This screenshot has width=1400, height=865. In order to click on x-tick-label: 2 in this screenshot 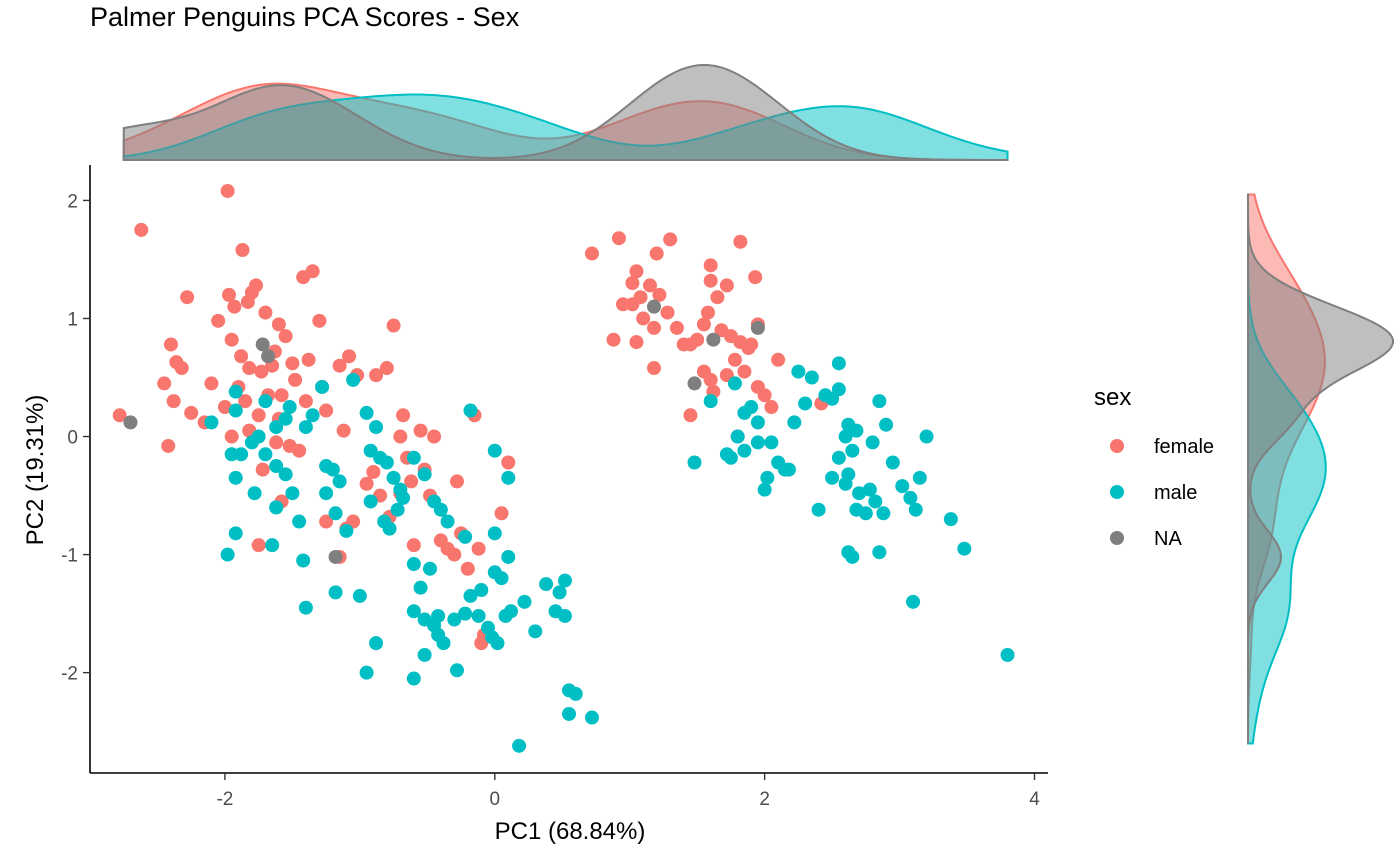, I will do `click(764, 799)`.